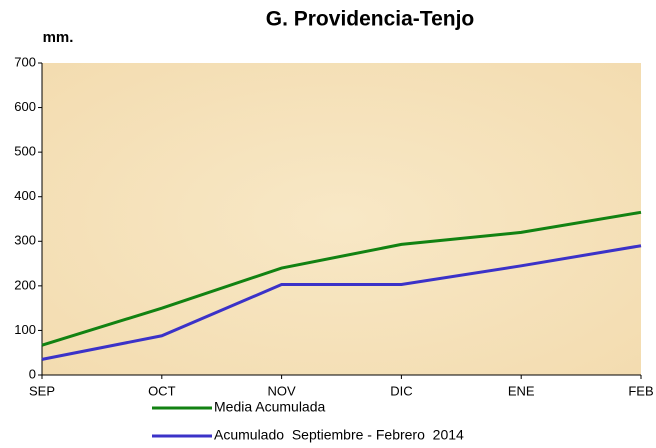  What do you see at coordinates (25, 329) in the screenshot?
I see `y-tick-label: 100` at bounding box center [25, 329].